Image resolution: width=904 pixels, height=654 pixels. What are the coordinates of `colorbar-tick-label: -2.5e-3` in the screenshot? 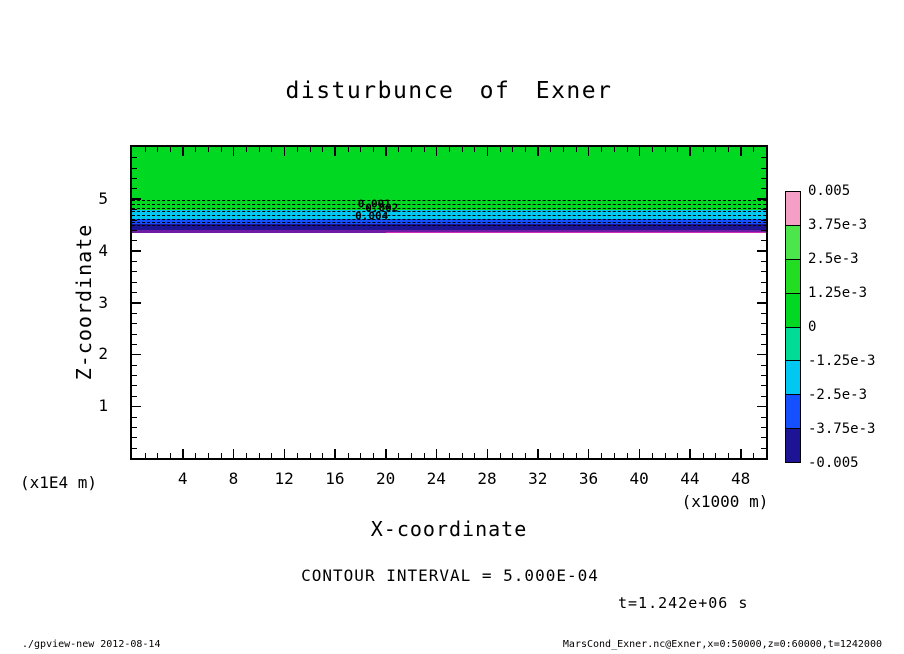 It's located at (838, 395).